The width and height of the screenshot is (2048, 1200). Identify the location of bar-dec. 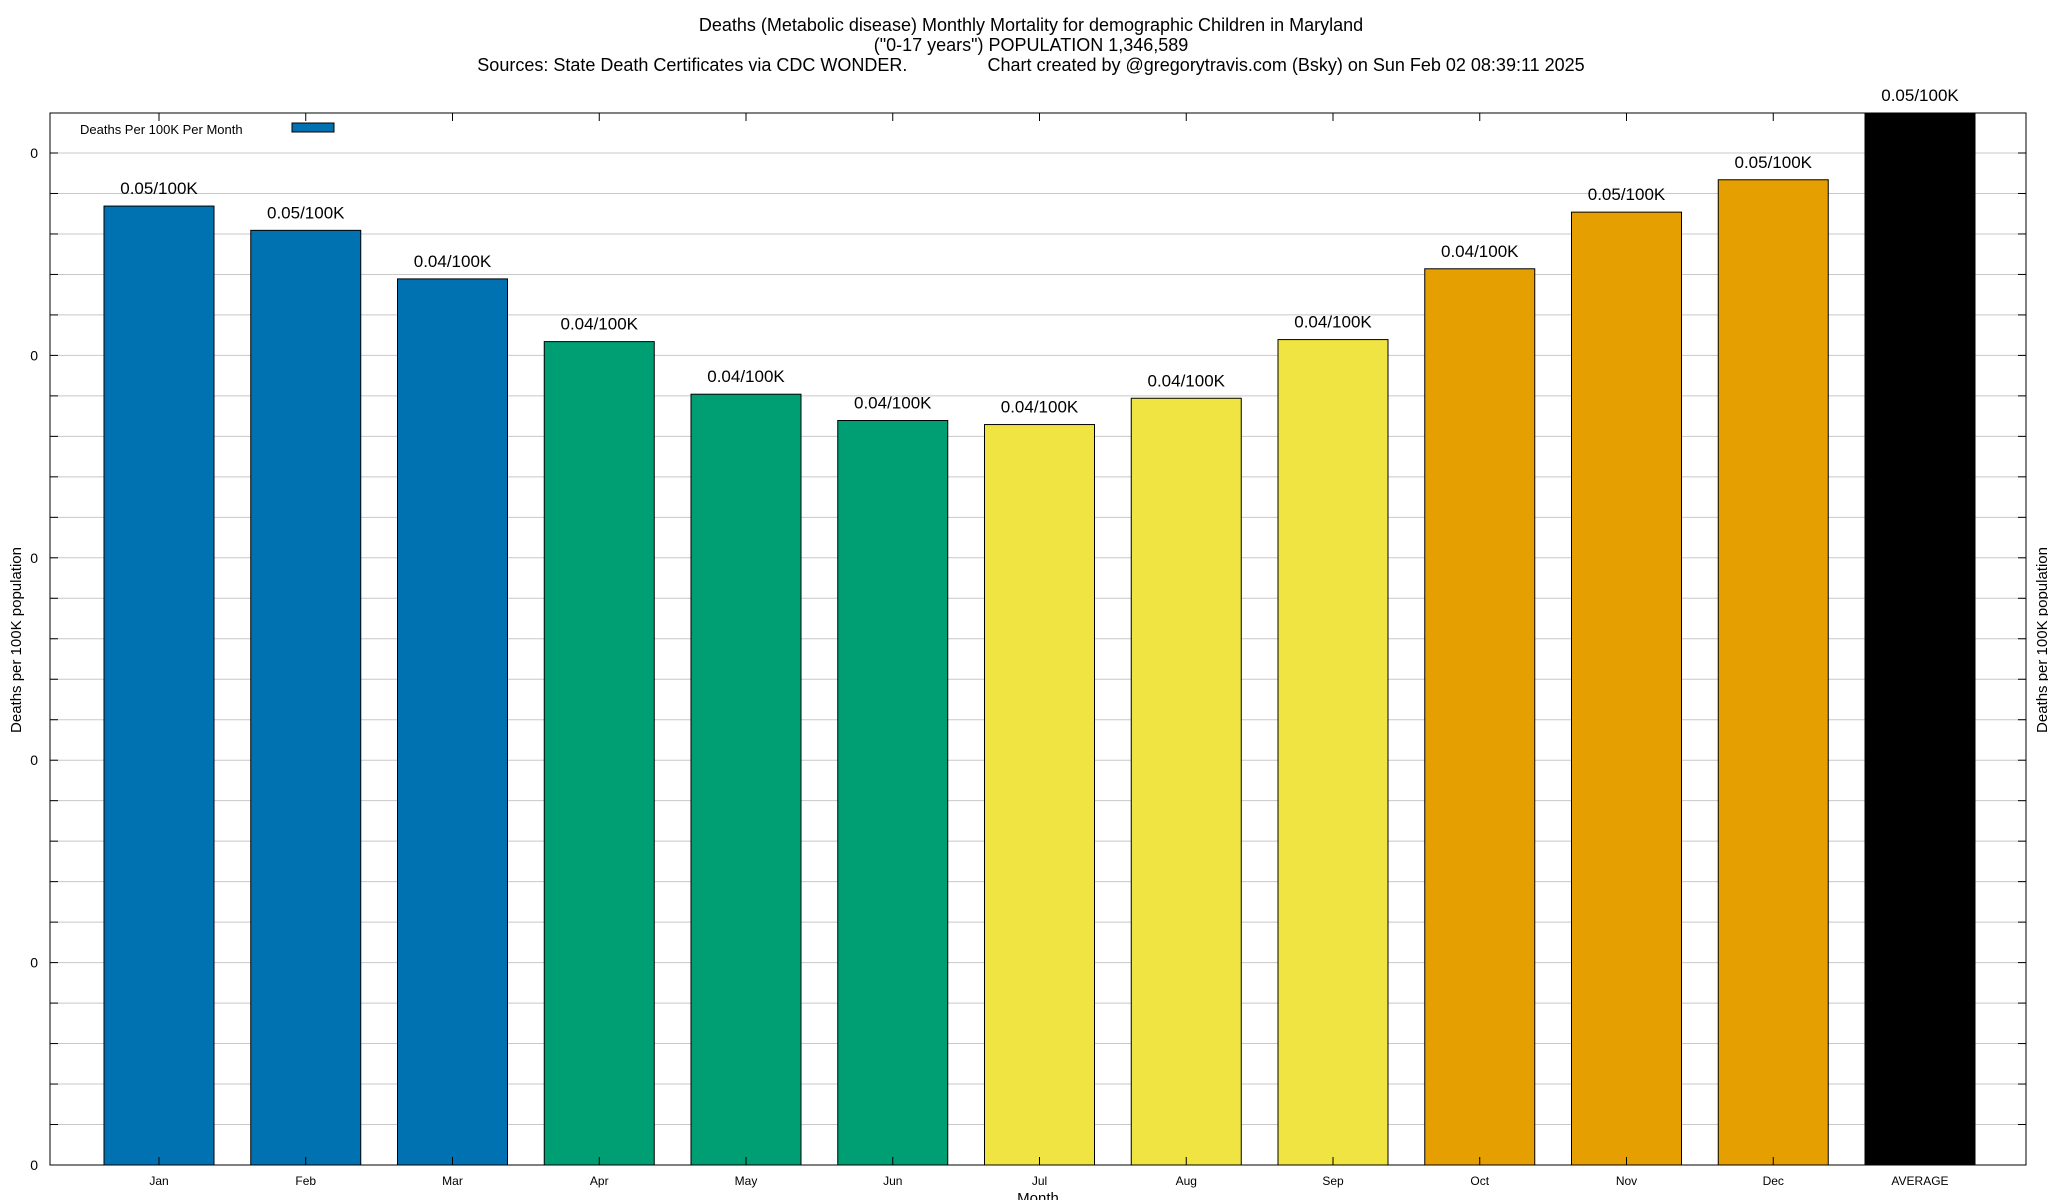
(1773, 672).